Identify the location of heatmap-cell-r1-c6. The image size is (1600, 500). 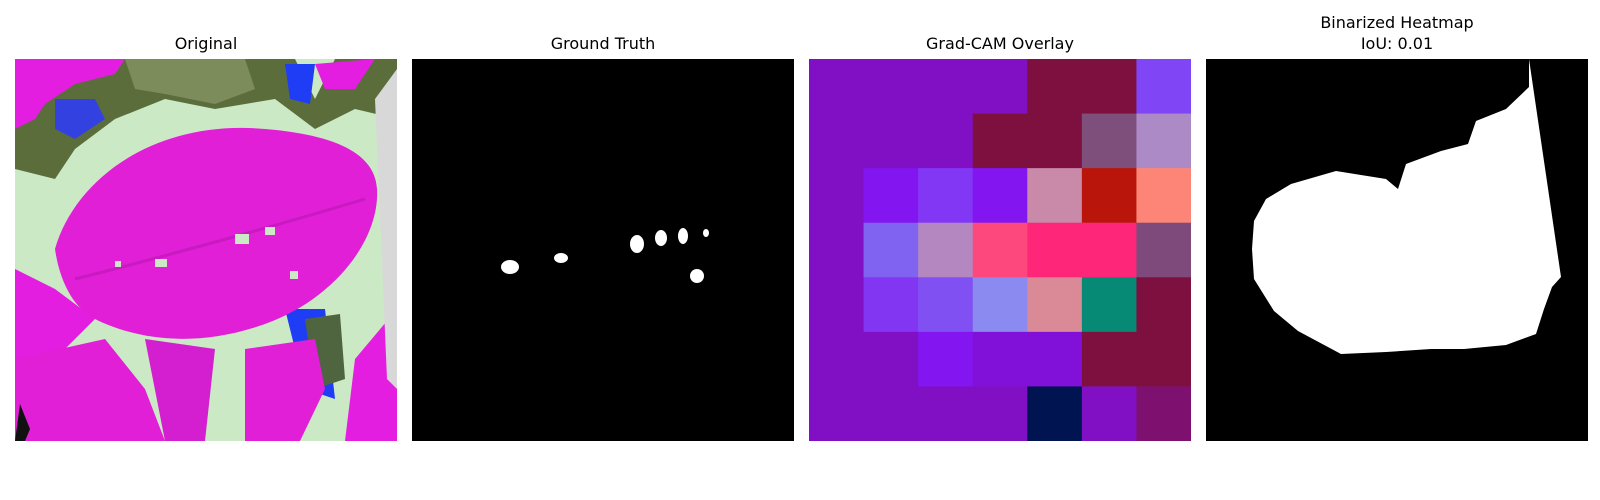
(1163, 141).